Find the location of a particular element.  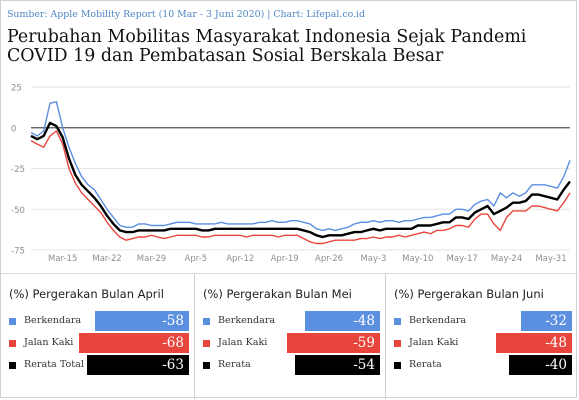

y-axis-ticks: 25 0 -25 -50 -75 is located at coordinates (18, 170).